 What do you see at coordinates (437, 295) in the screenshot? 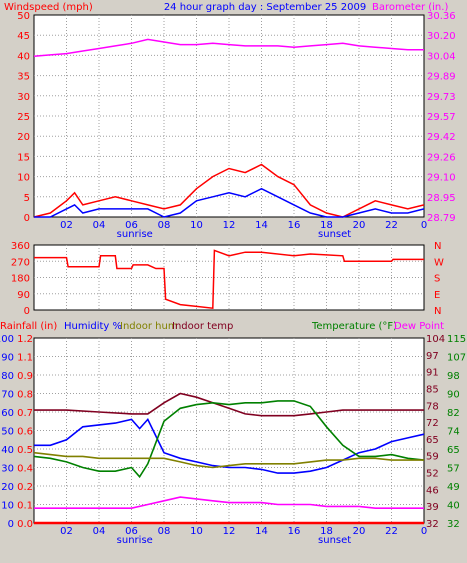
I see `direction-right-tick-label: E` at bounding box center [437, 295].